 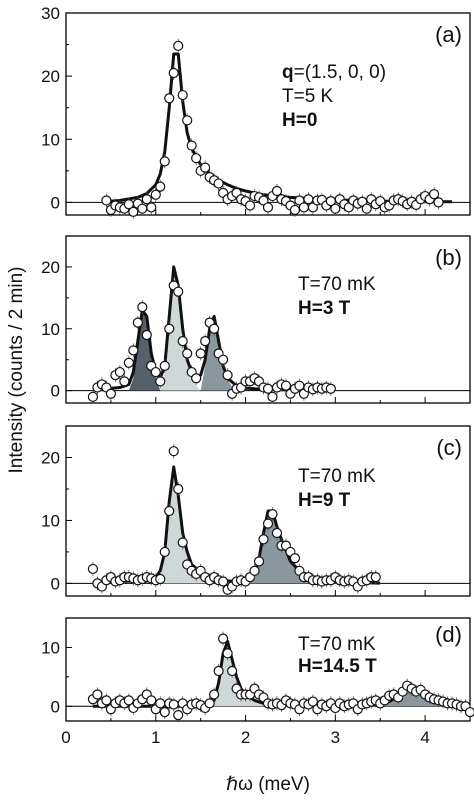 What do you see at coordinates (324, 308) in the screenshot?
I see `annotation-bold: H=3 T` at bounding box center [324, 308].